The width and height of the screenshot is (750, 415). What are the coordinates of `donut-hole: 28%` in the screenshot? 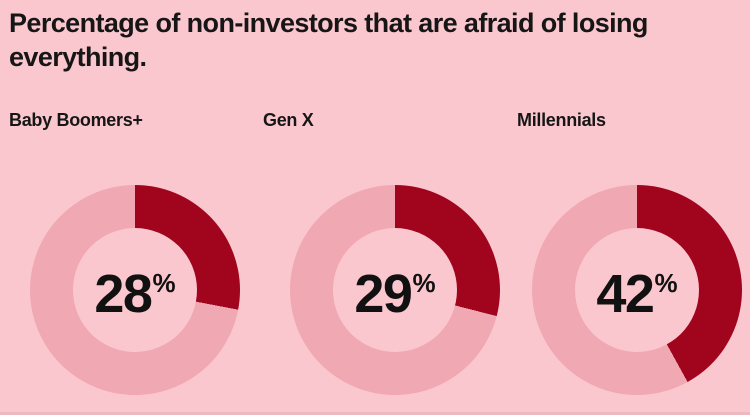 It's located at (135, 290).